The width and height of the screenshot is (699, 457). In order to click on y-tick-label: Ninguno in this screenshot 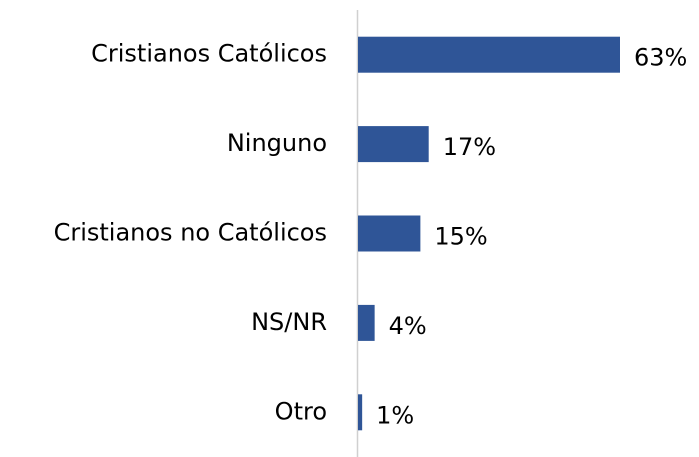, I will do `click(277, 143)`.